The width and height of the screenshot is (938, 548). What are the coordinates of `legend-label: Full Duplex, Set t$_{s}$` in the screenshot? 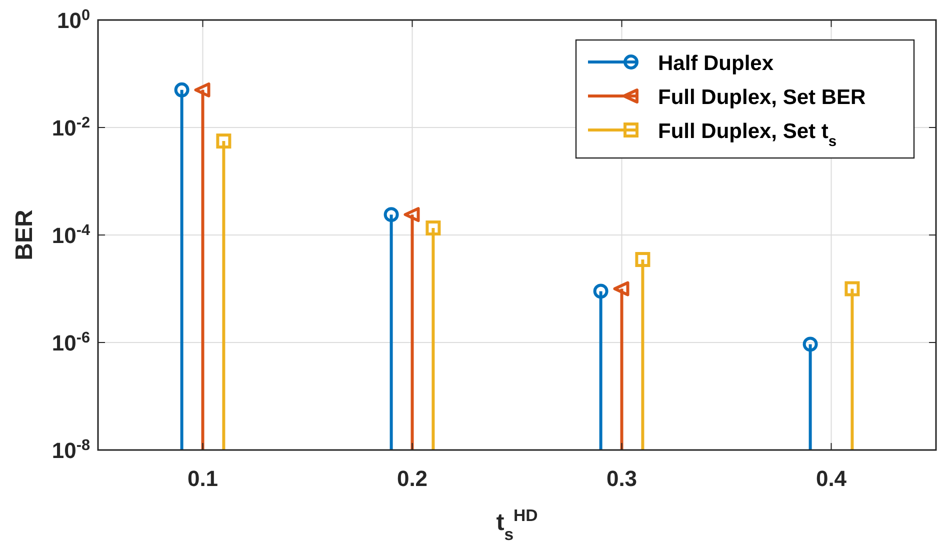 It's located at (747, 135).